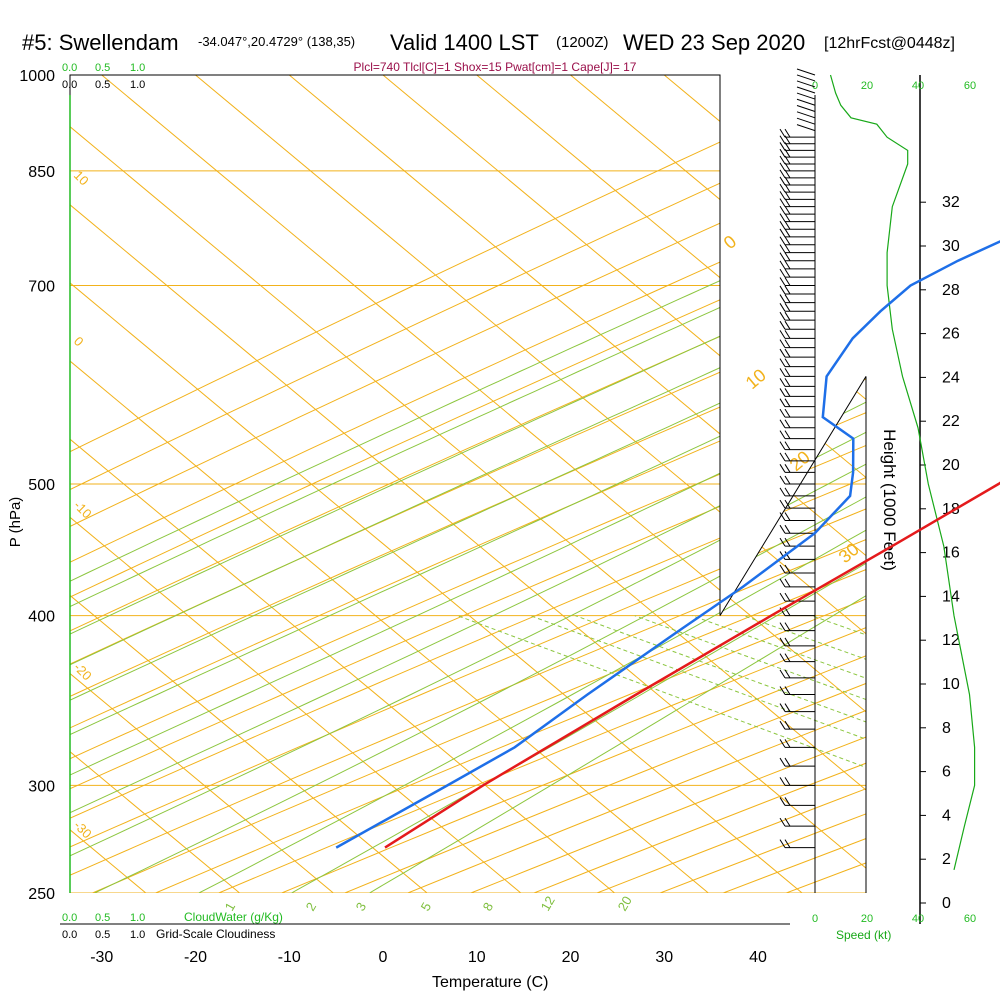 This screenshot has height=1000, width=1000. Describe the element at coordinates (83, 510) in the screenshot. I see `dry-adiabat-label: -10` at that location.